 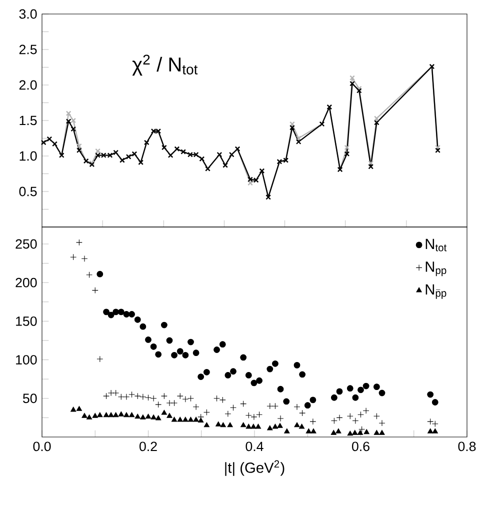 What do you see at coordinates (26, 321) in the screenshot?
I see `y-tick-label: 150` at bounding box center [26, 321].